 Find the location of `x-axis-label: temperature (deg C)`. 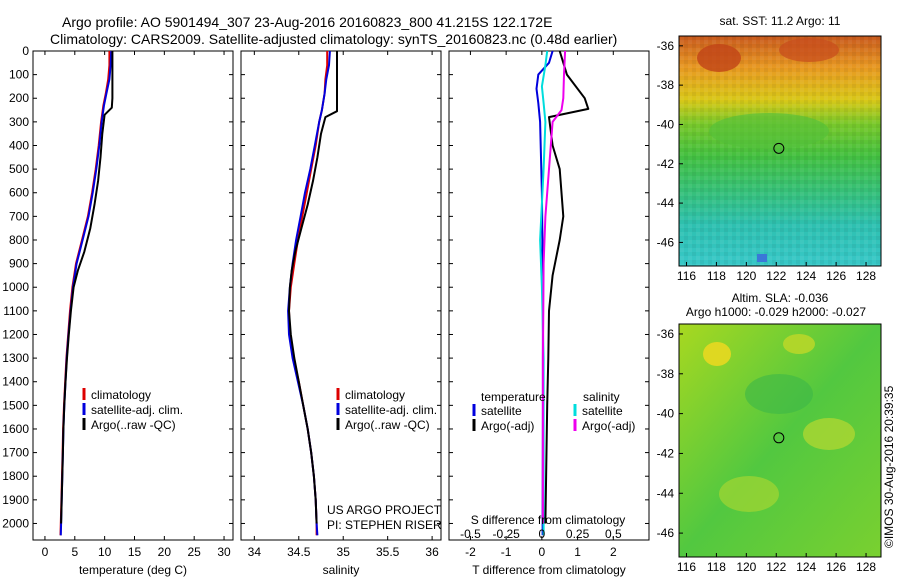

x-axis-label: temperature (deg C) is located at coordinates (133, 570).